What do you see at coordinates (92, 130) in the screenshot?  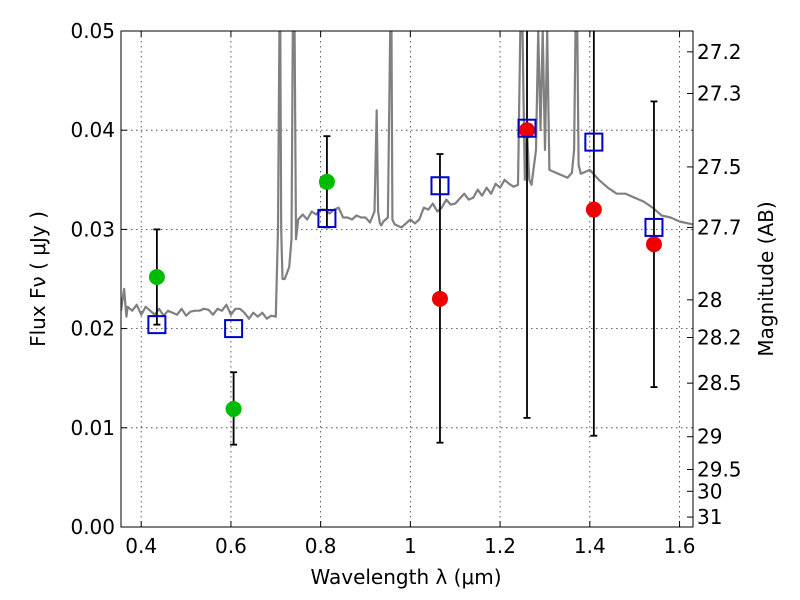 I see `y-tick-label: 0.04` at bounding box center [92, 130].